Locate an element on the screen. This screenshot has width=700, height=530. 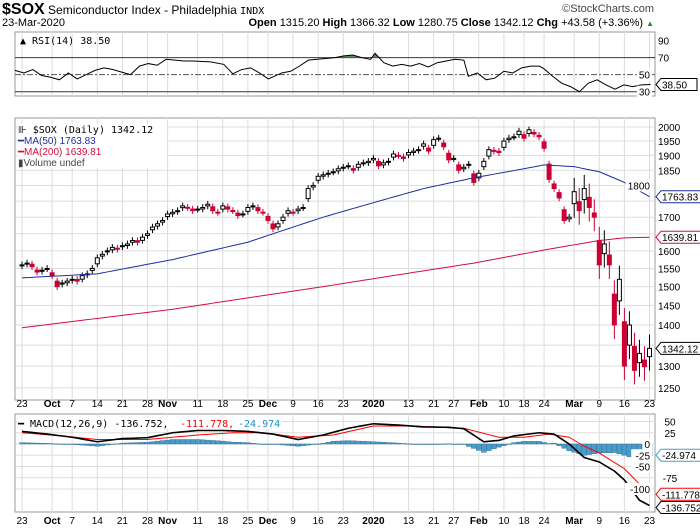
x-tick-label: 14 is located at coordinates (98, 404).